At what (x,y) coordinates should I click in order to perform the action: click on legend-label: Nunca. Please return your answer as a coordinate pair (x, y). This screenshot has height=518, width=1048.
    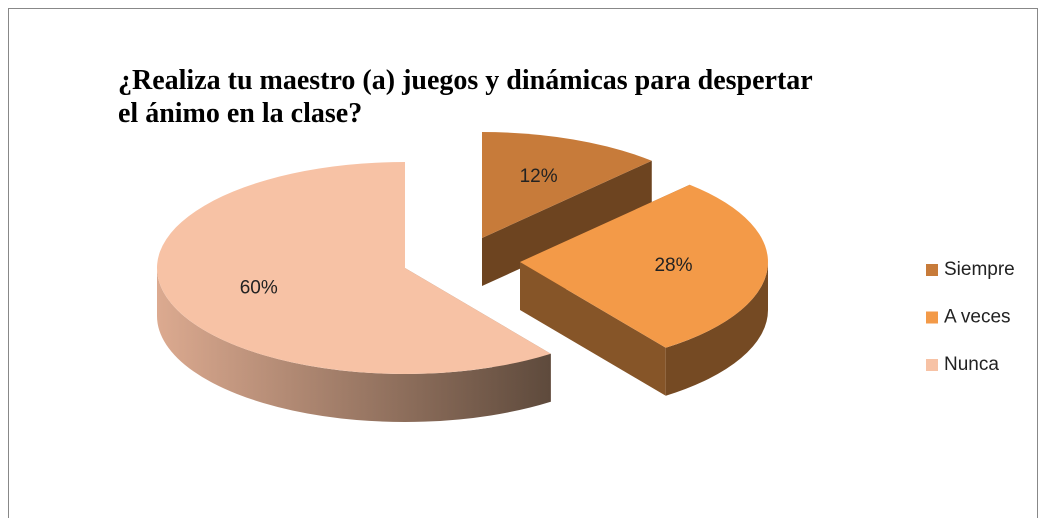
    Looking at the image, I should click on (971, 364).